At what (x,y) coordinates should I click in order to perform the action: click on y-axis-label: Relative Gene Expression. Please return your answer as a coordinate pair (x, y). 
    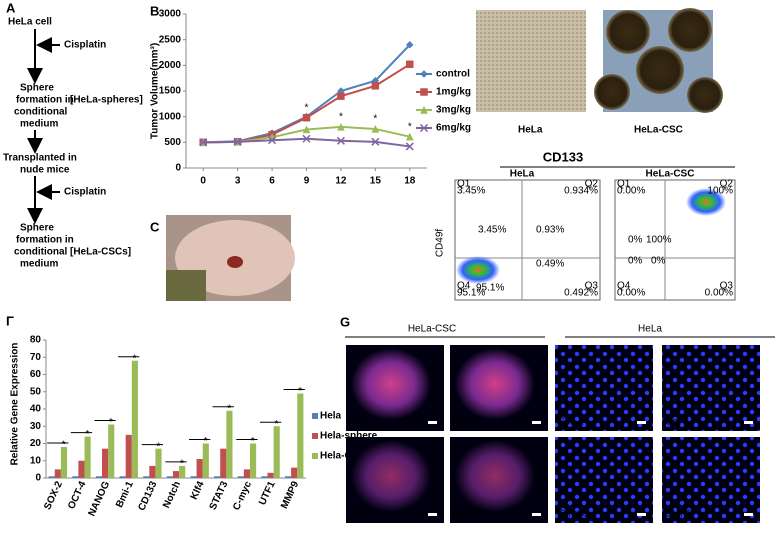
    Looking at the image, I should click on (15, 404).